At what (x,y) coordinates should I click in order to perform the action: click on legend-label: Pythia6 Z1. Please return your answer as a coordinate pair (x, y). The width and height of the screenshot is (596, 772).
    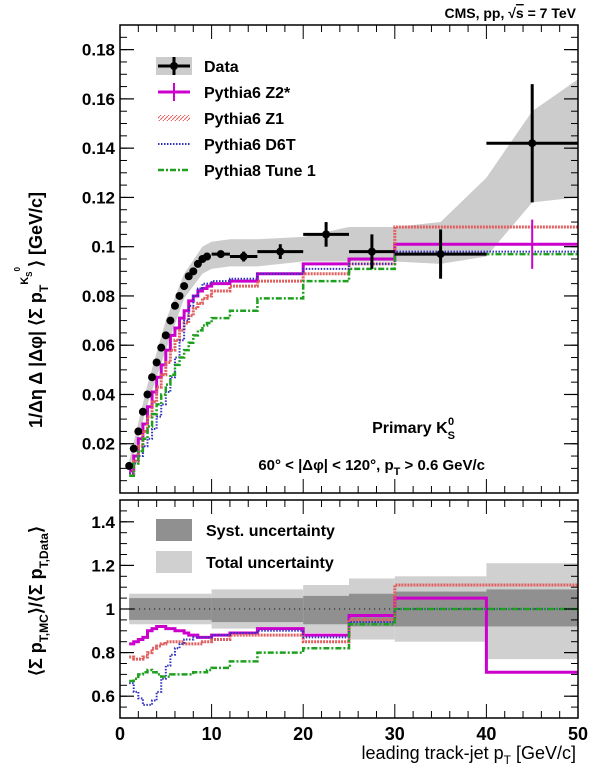
    Looking at the image, I should click on (244, 119).